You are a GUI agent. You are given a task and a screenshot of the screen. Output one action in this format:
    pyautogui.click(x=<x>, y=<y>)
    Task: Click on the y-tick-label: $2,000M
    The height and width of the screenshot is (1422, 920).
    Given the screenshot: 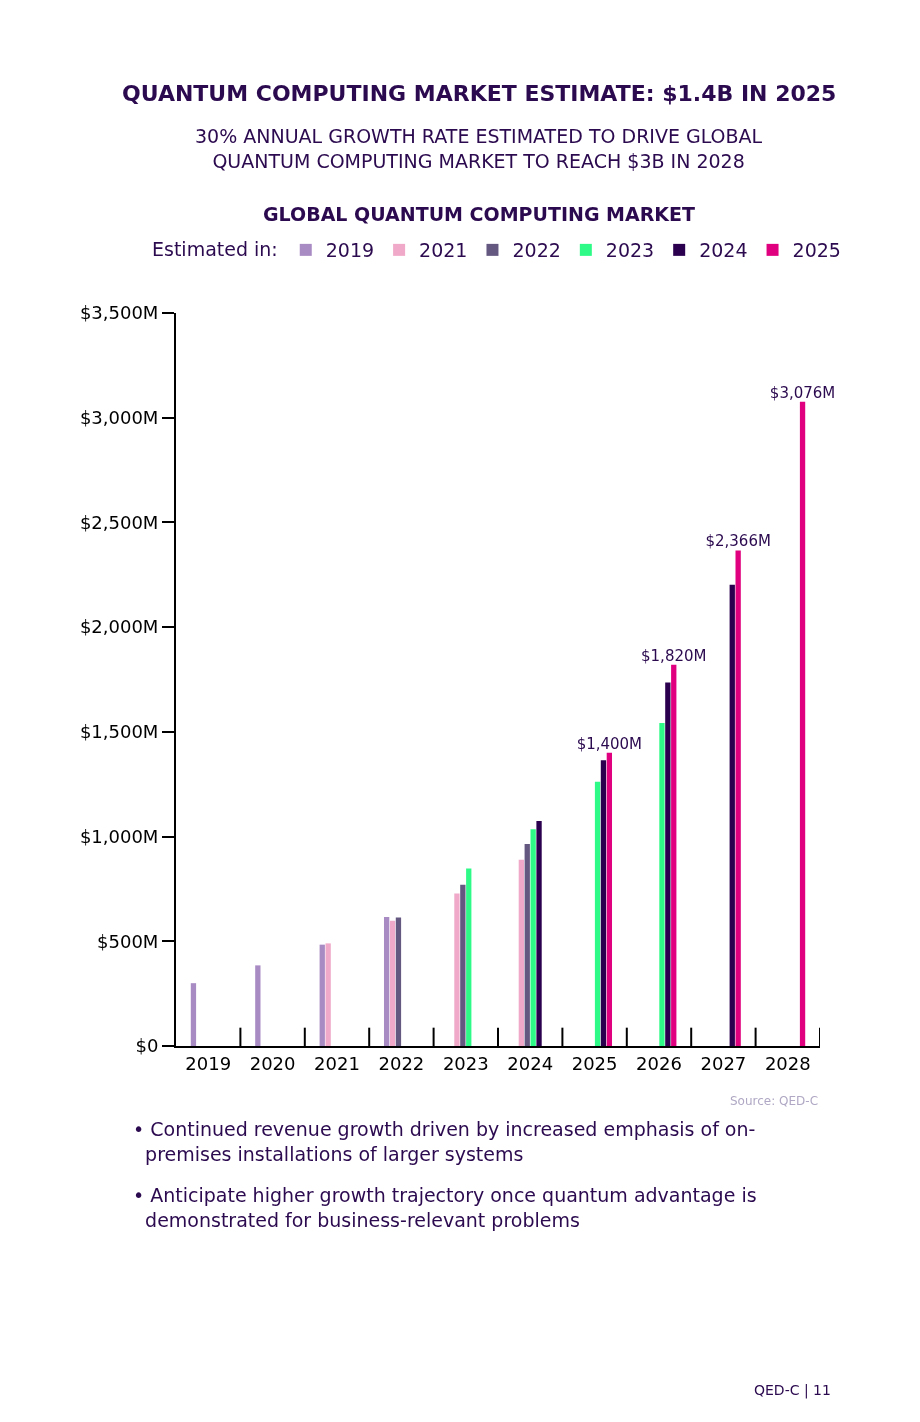 What is the action you would take?
    pyautogui.click(x=119, y=627)
    